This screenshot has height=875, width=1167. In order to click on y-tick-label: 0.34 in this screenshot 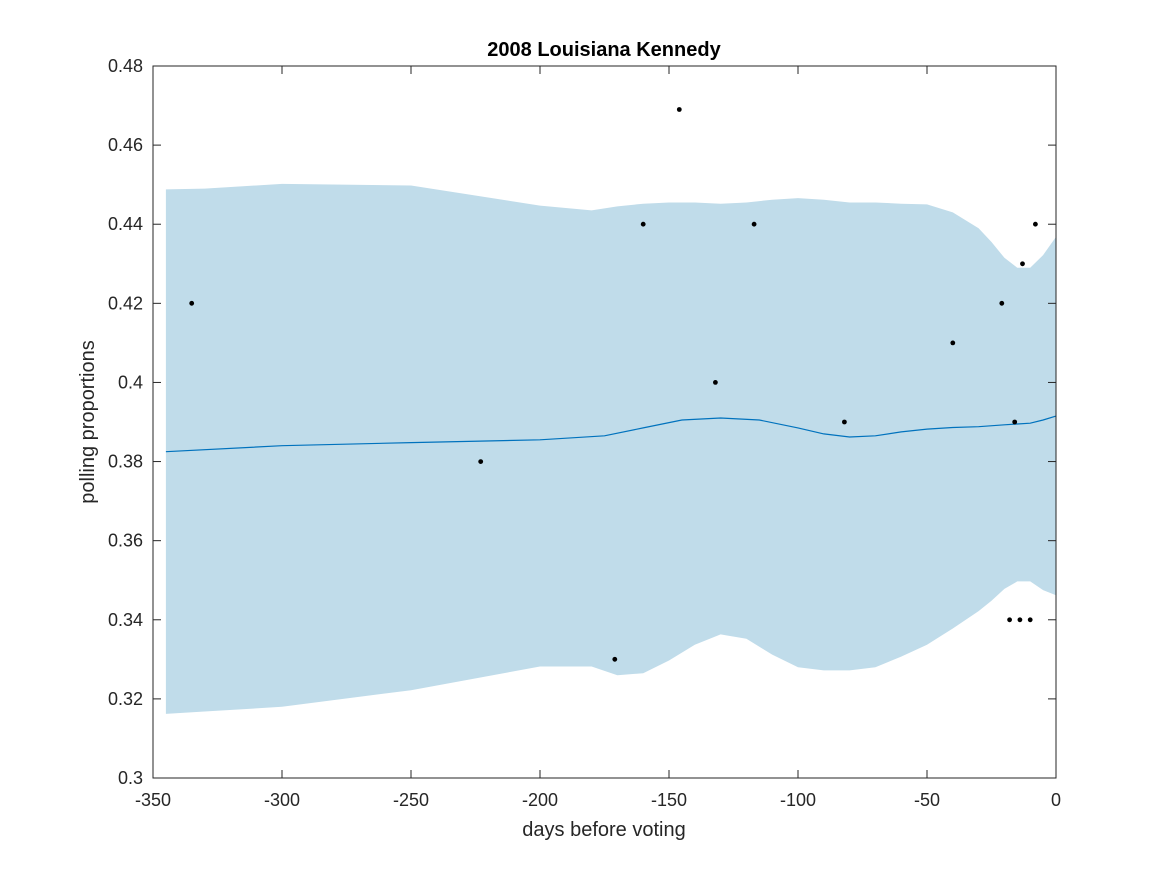, I will do `click(125, 620)`.